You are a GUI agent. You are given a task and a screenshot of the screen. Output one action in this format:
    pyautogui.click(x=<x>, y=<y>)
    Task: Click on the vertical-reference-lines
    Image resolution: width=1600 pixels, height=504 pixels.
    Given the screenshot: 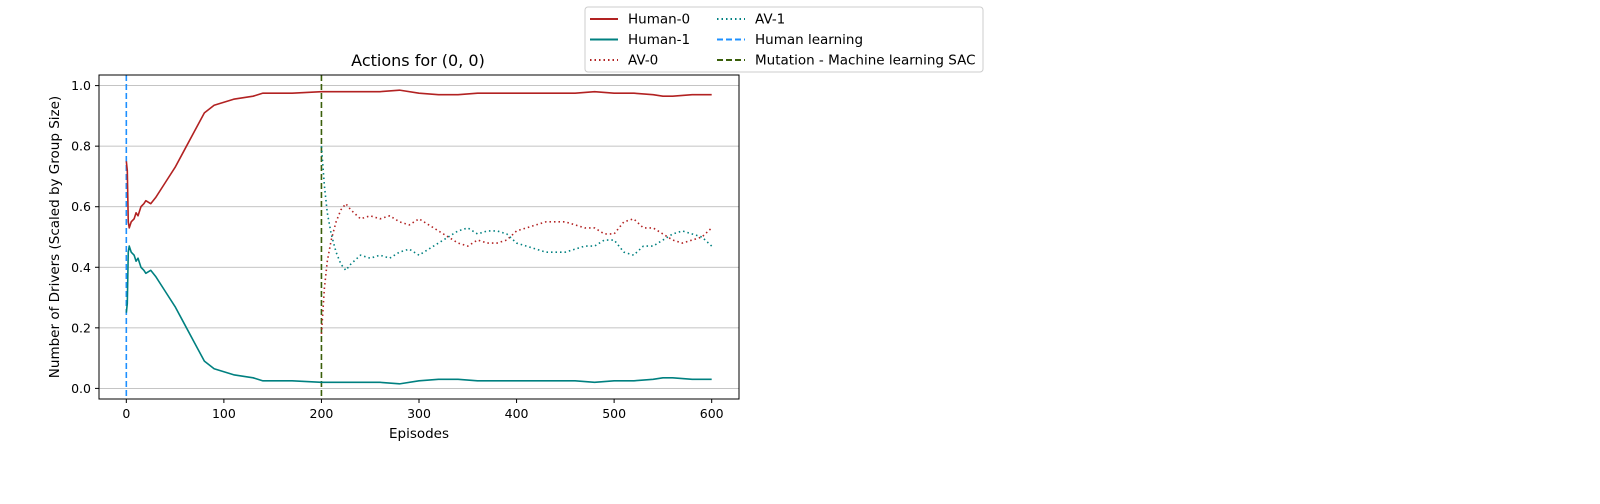 What is the action you would take?
    pyautogui.click(x=224, y=237)
    